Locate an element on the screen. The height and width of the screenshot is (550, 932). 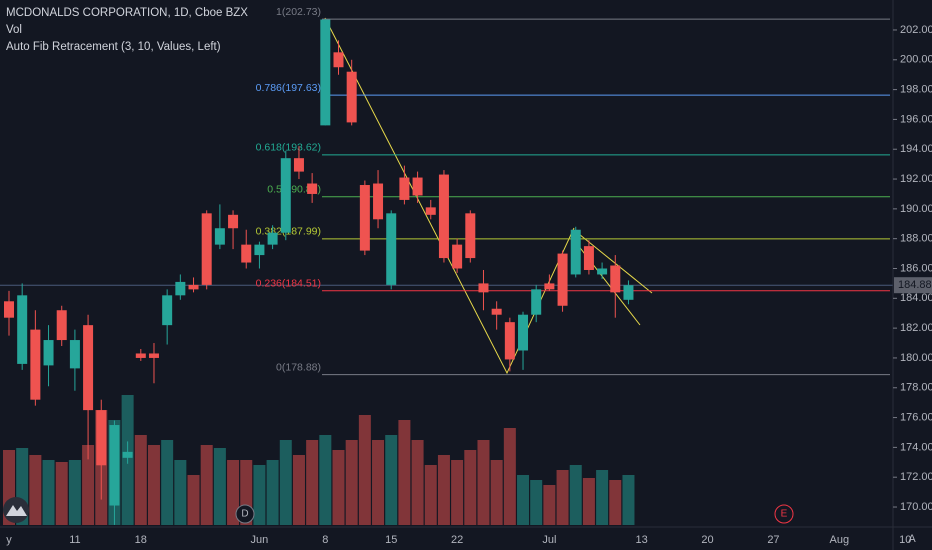
y-tick-label: 176.00 is located at coordinates (916, 417).